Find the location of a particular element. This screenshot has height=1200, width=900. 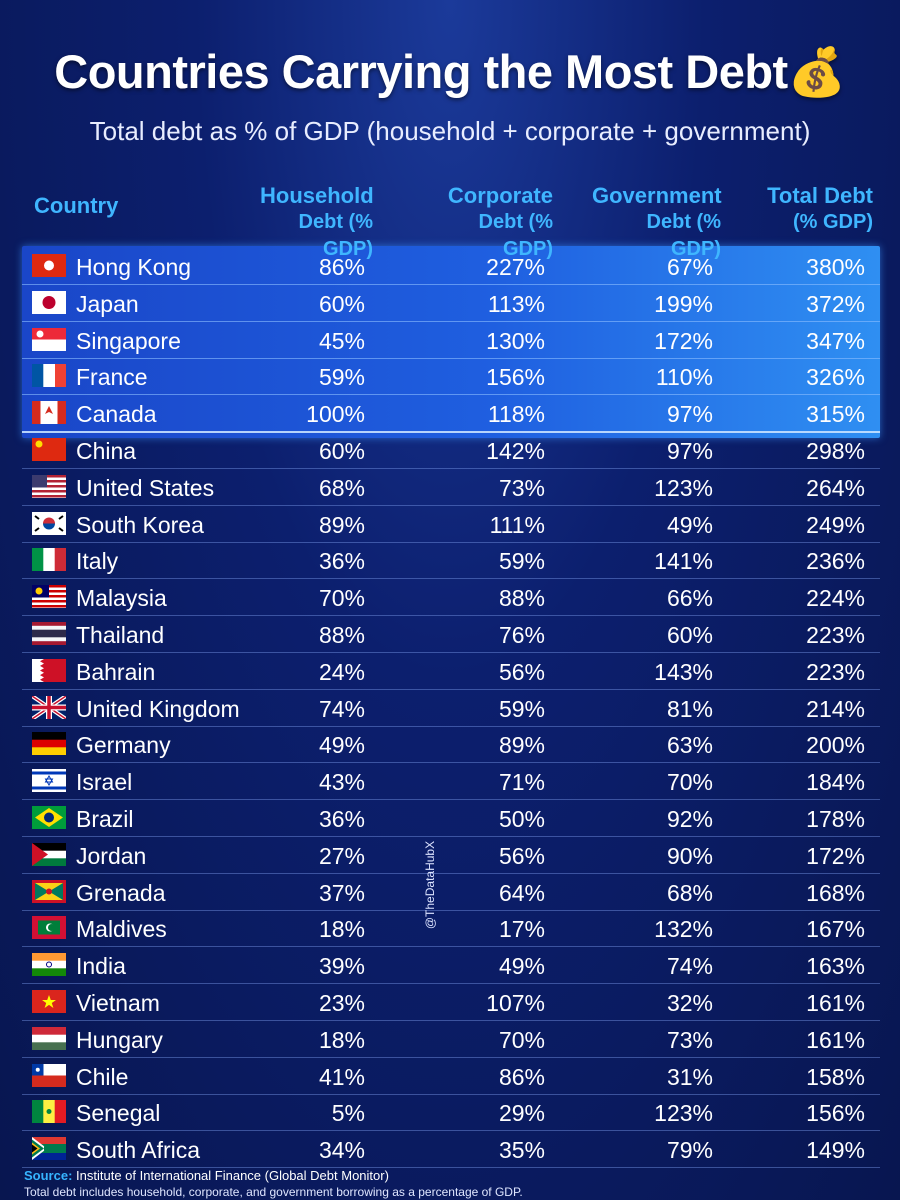

table-row: Canada 100% 118% 97% 315% is located at coordinates (451, 414).